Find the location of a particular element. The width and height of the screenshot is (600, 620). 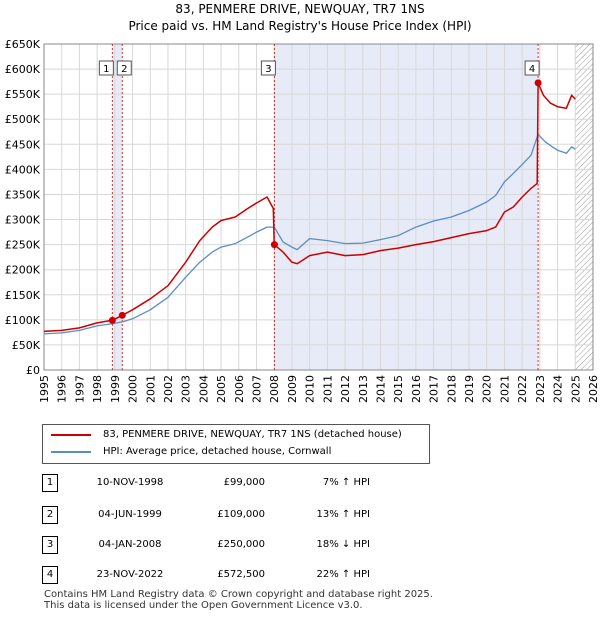

y-tick-label: £550K is located at coordinates (23, 94).